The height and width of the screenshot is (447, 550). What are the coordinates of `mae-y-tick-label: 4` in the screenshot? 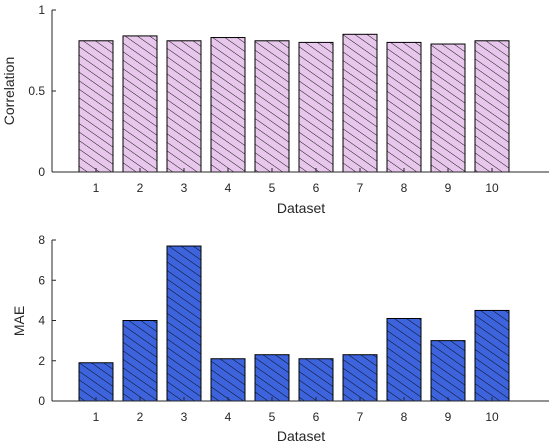 It's located at (41, 321).